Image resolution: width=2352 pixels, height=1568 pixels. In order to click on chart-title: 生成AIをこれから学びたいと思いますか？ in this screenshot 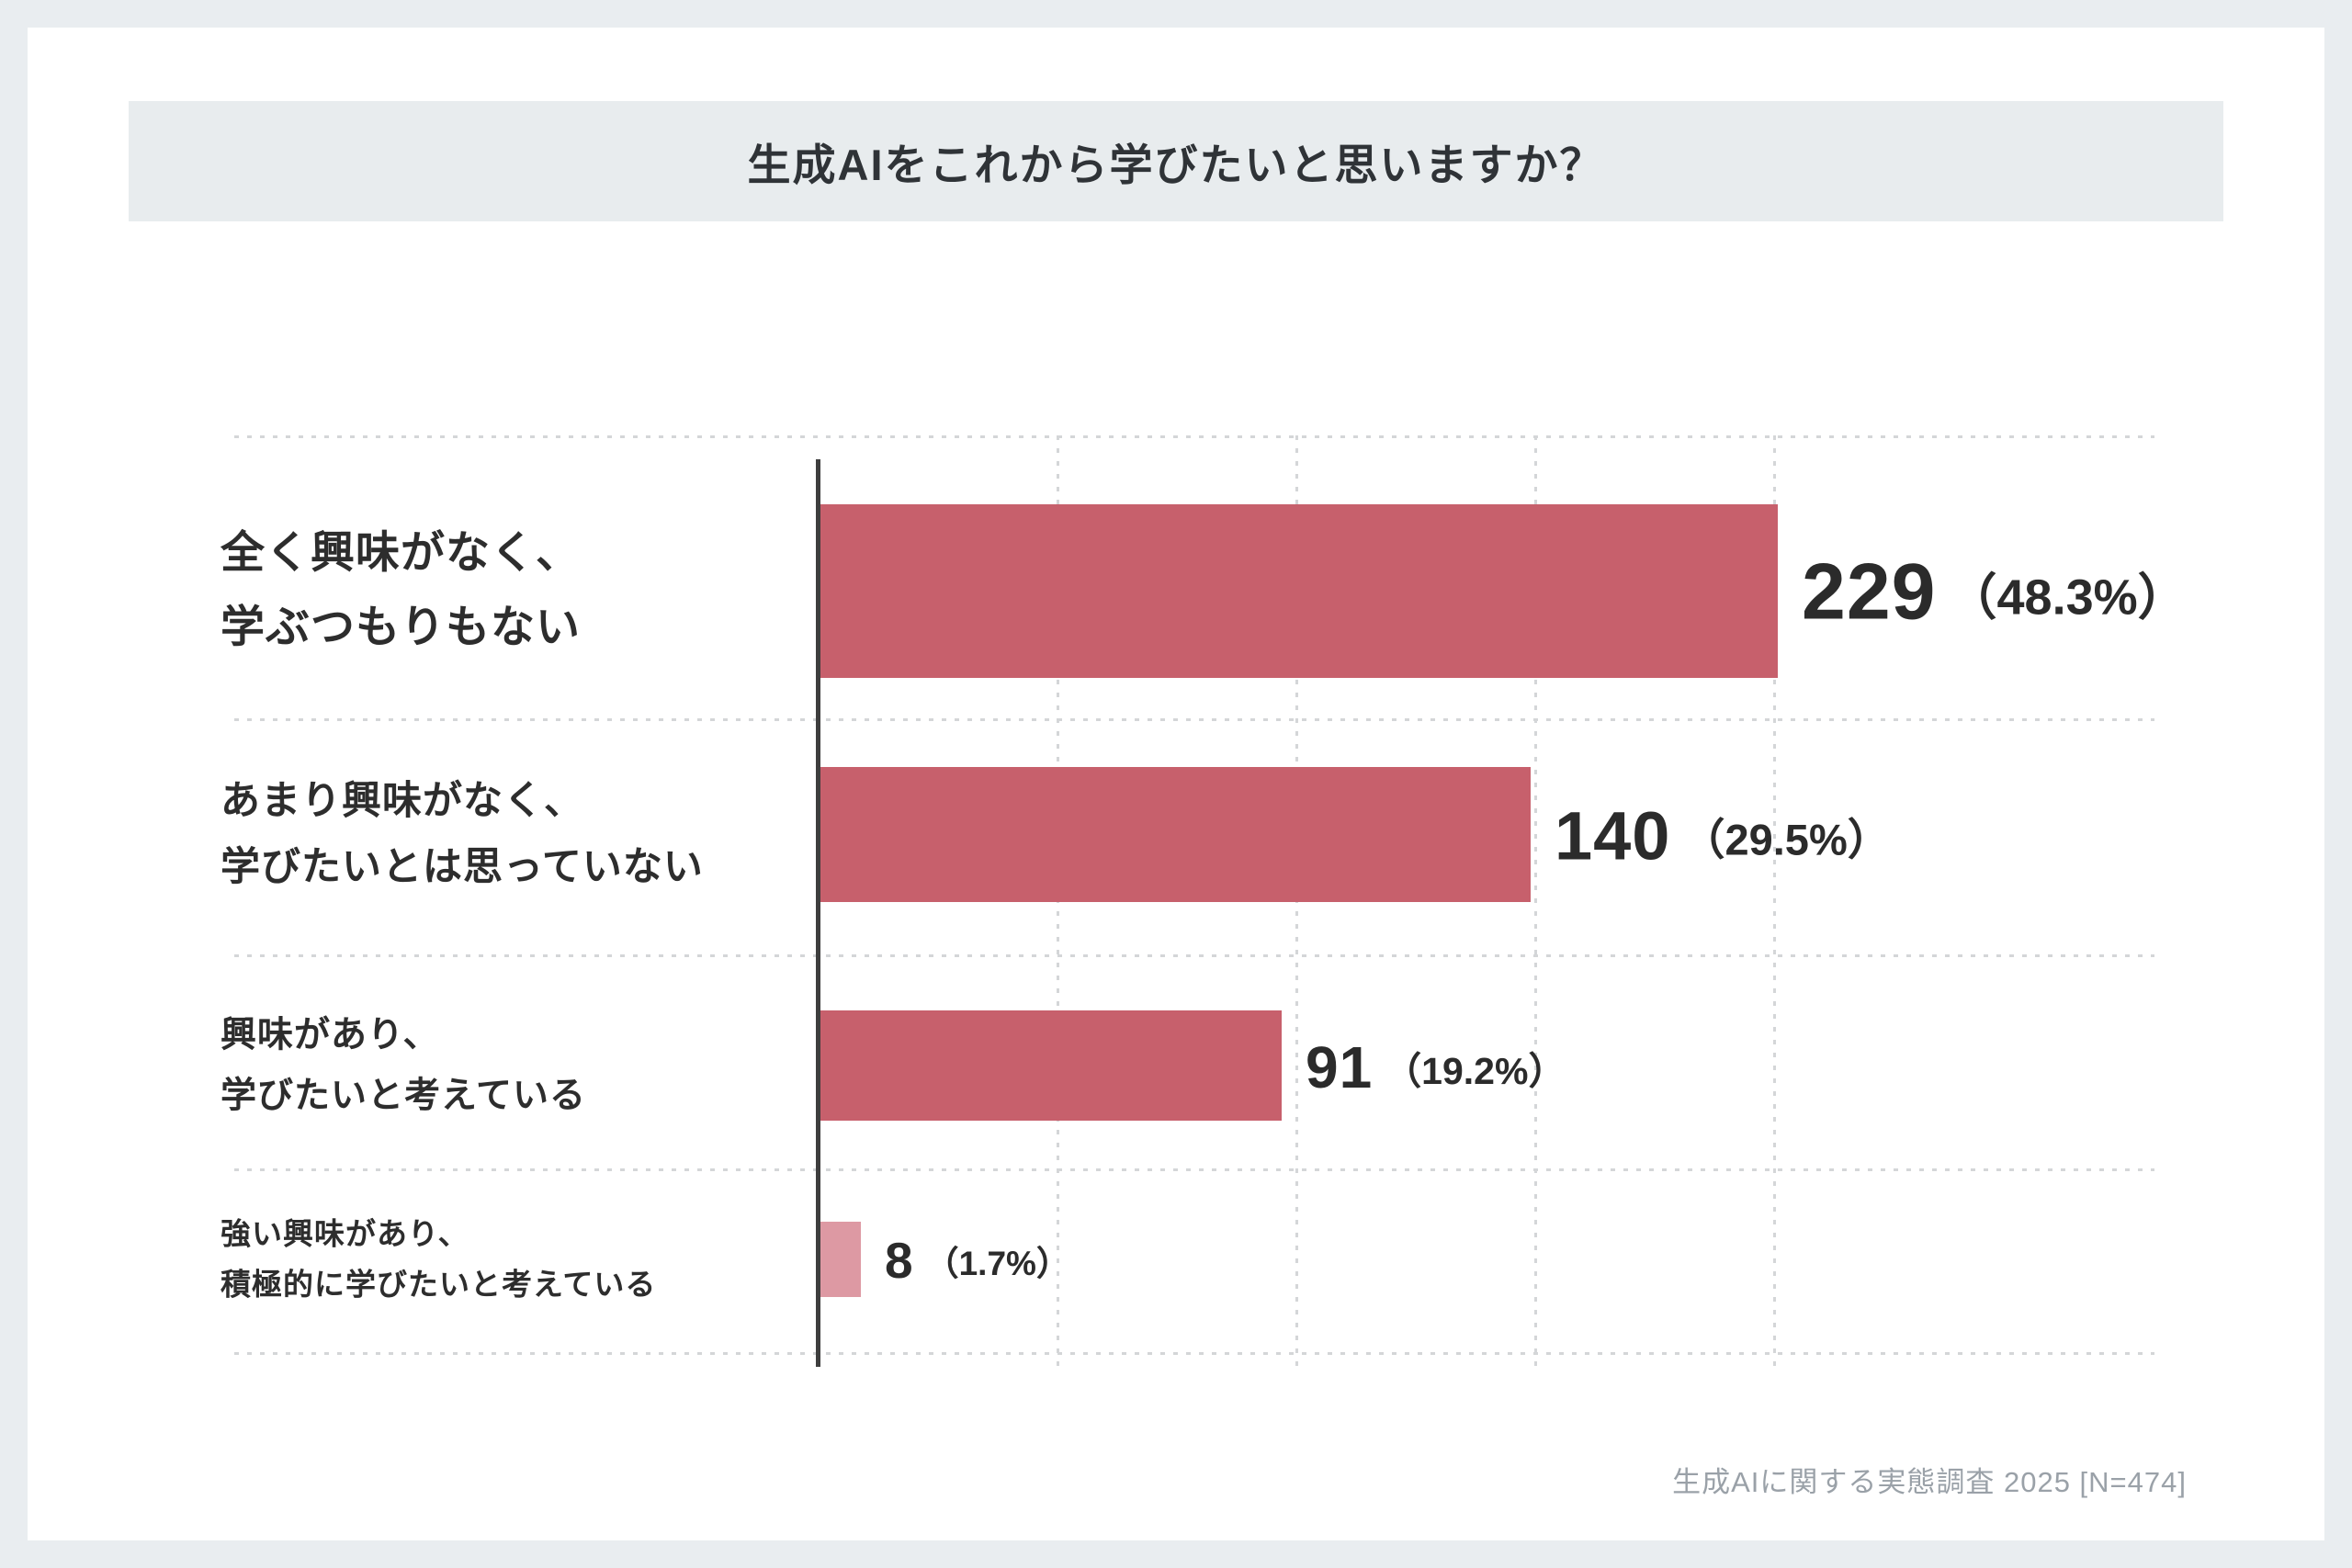, I will do `click(1176, 165)`.